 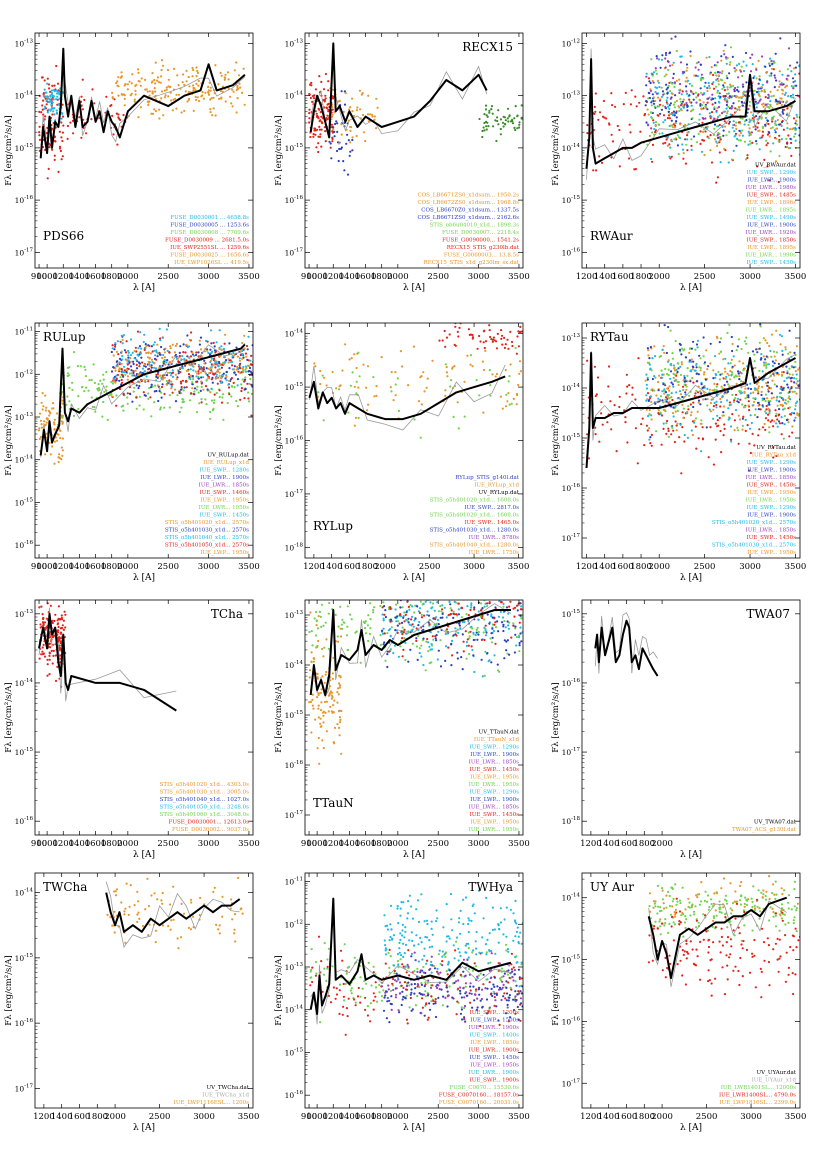 What do you see at coordinates (24, 545) in the screenshot?
I see `y-tick-label: 10-16` at bounding box center [24, 545].